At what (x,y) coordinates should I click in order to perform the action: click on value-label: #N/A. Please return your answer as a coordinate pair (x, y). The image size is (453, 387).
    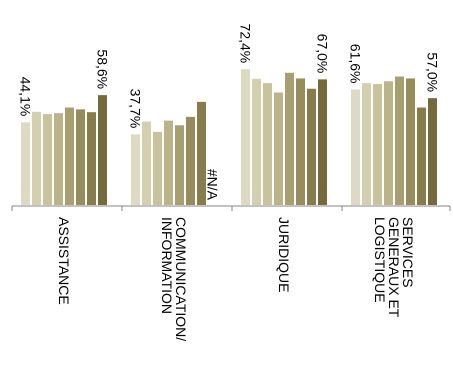
    Looking at the image, I should click on (213, 185).